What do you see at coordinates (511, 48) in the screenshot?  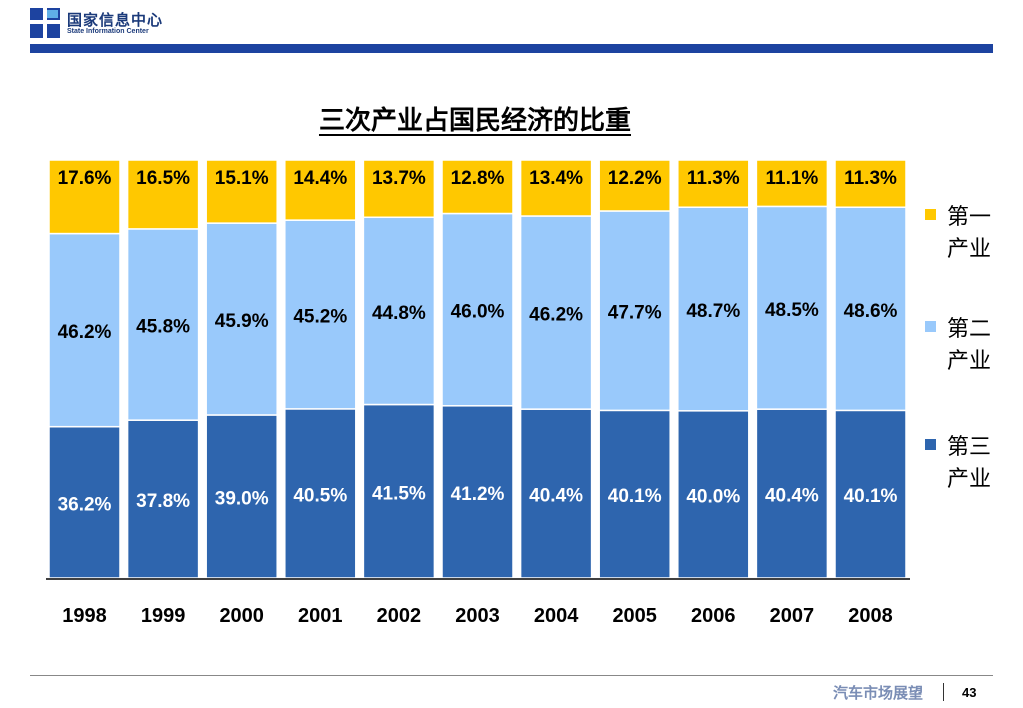 I see `header-rule` at bounding box center [511, 48].